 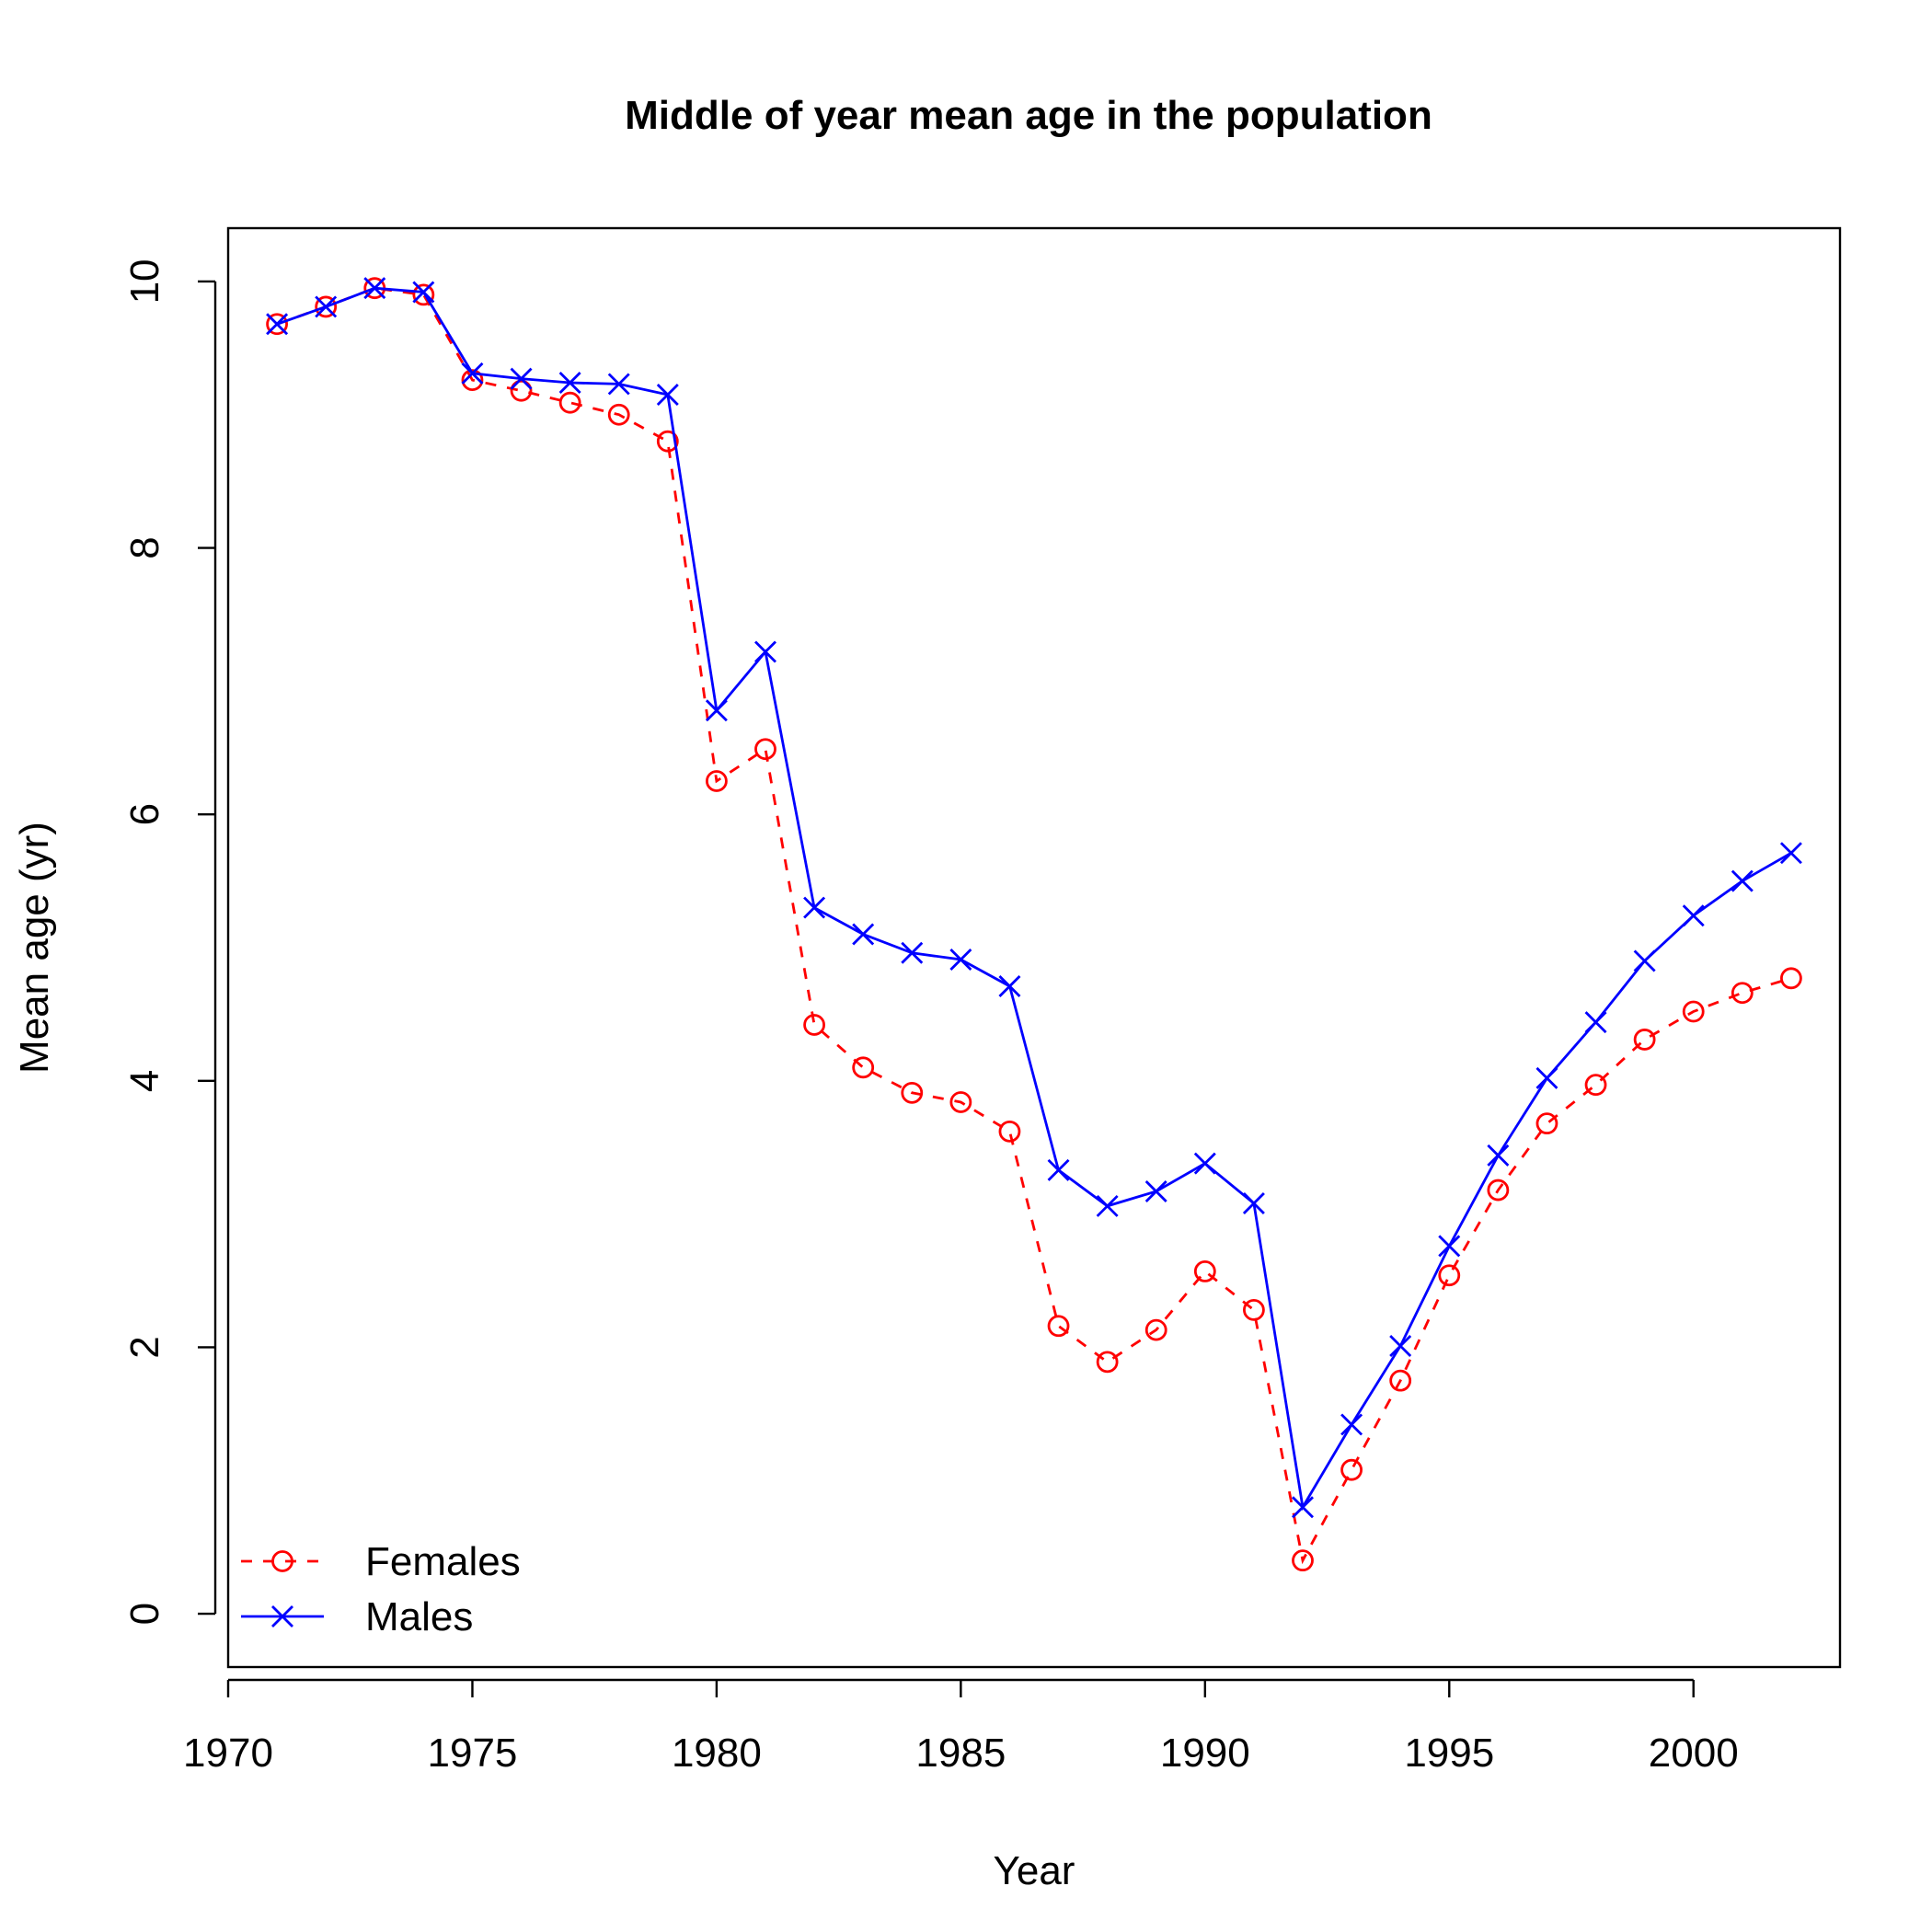 What do you see at coordinates (1205, 1753) in the screenshot?
I see `x-tick-label: 1990` at bounding box center [1205, 1753].